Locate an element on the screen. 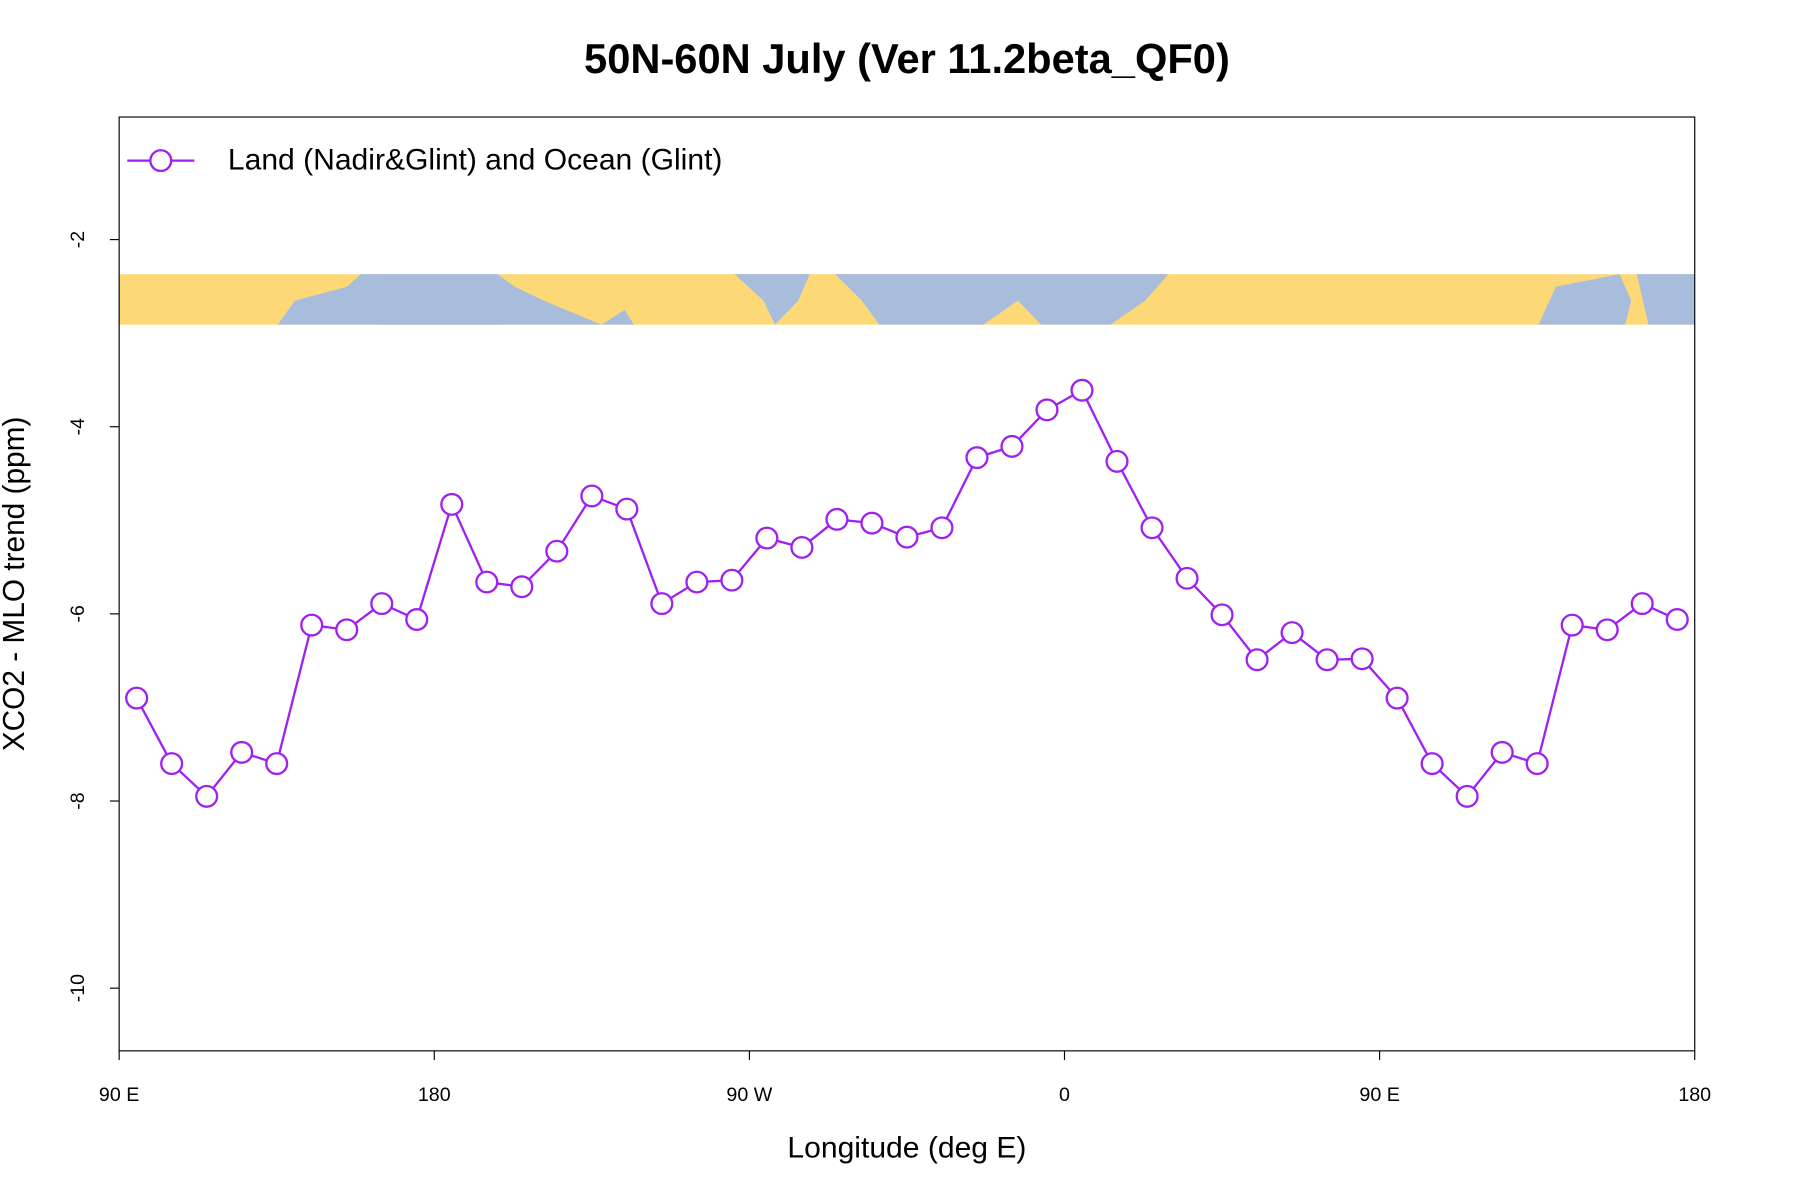 The image size is (1800, 1200). map-strip is located at coordinates (907, 299).